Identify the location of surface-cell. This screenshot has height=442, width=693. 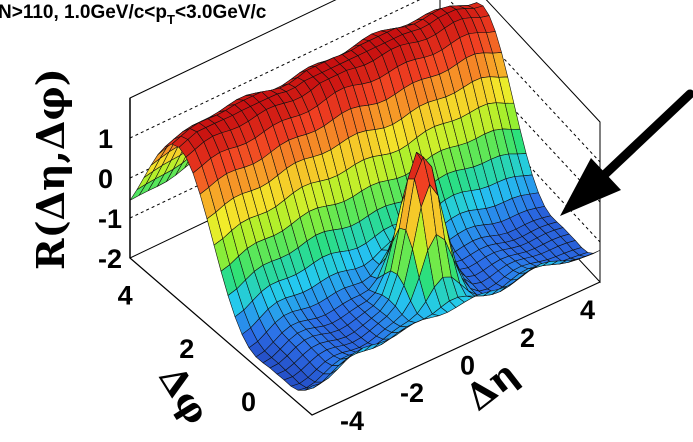
(593, 253).